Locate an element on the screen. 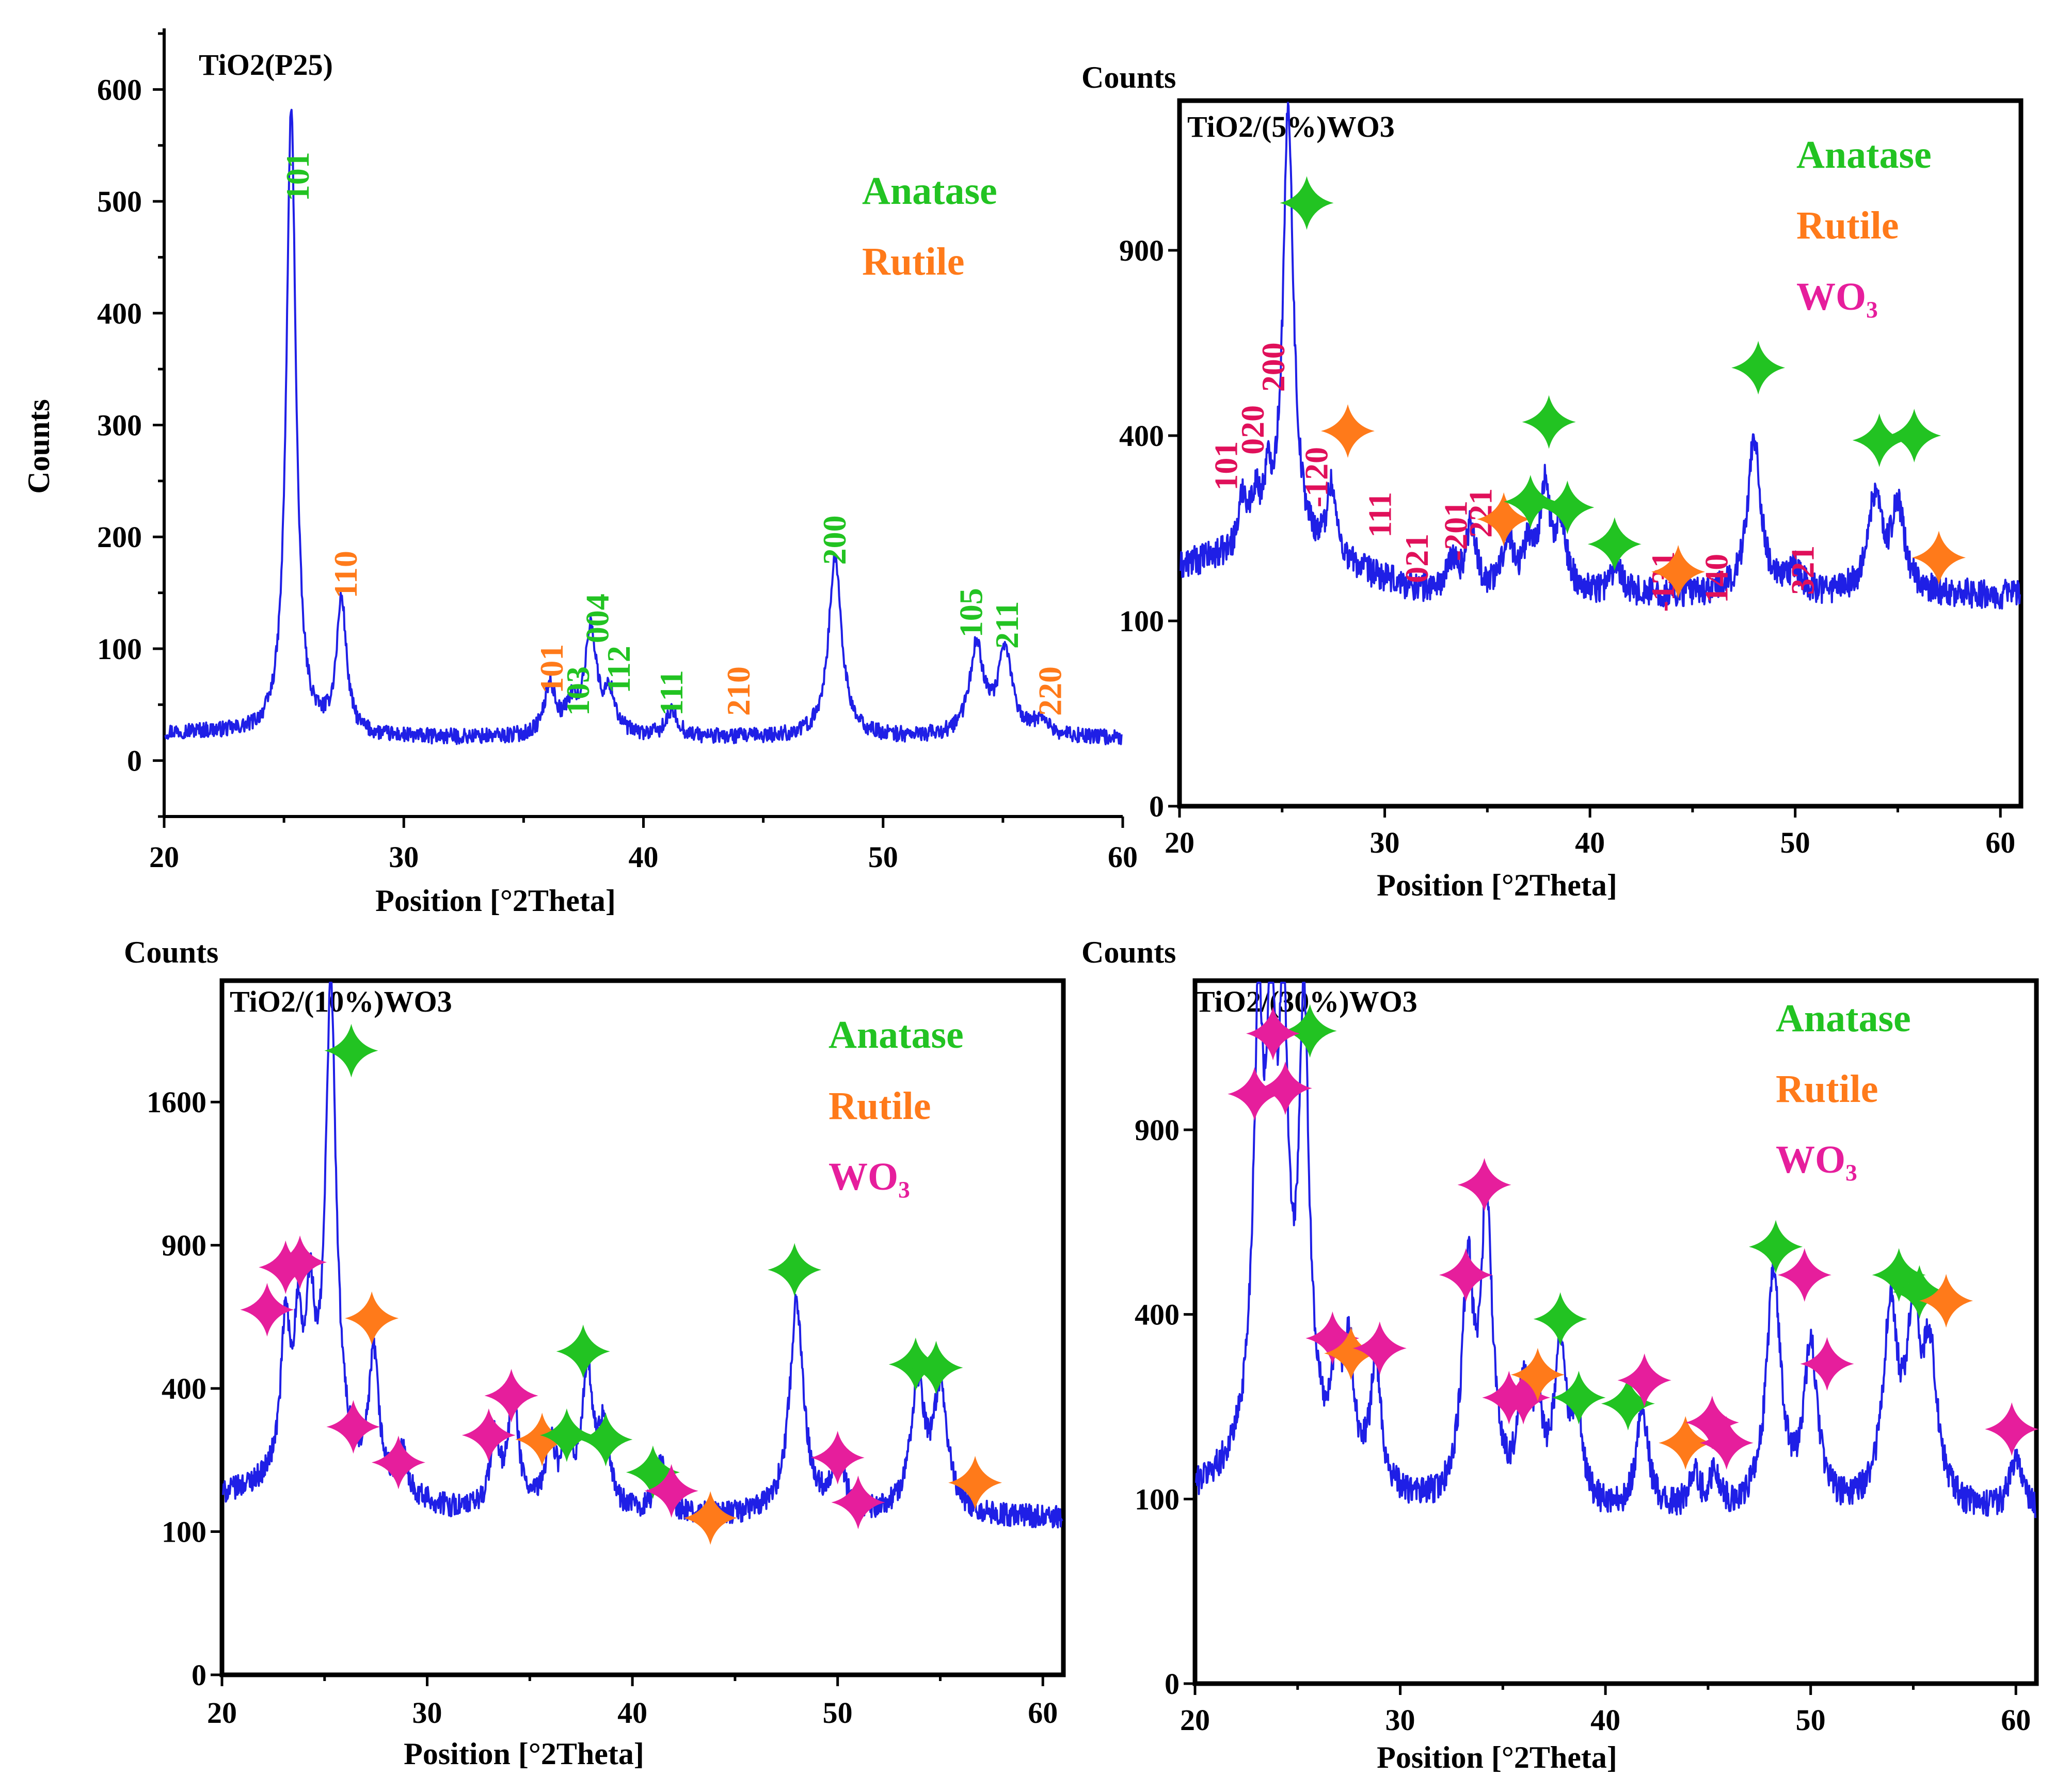 Image resolution: width=2055 pixels, height=1792 pixels. y-tick-label: 100 is located at coordinates (1141, 621).